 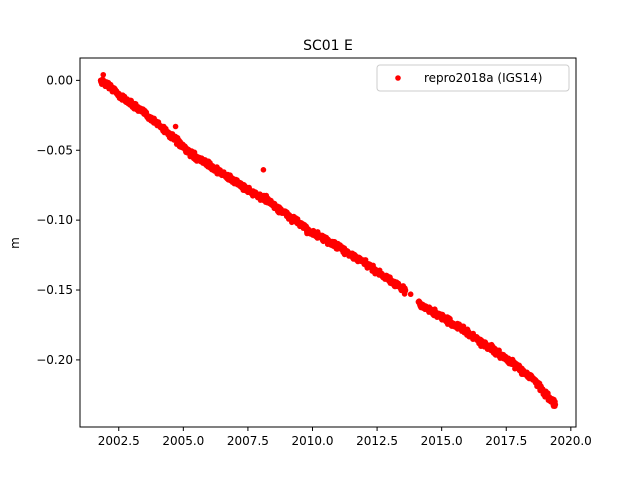 I want to click on y-tick-label: −0.20, so click(x=54, y=360).